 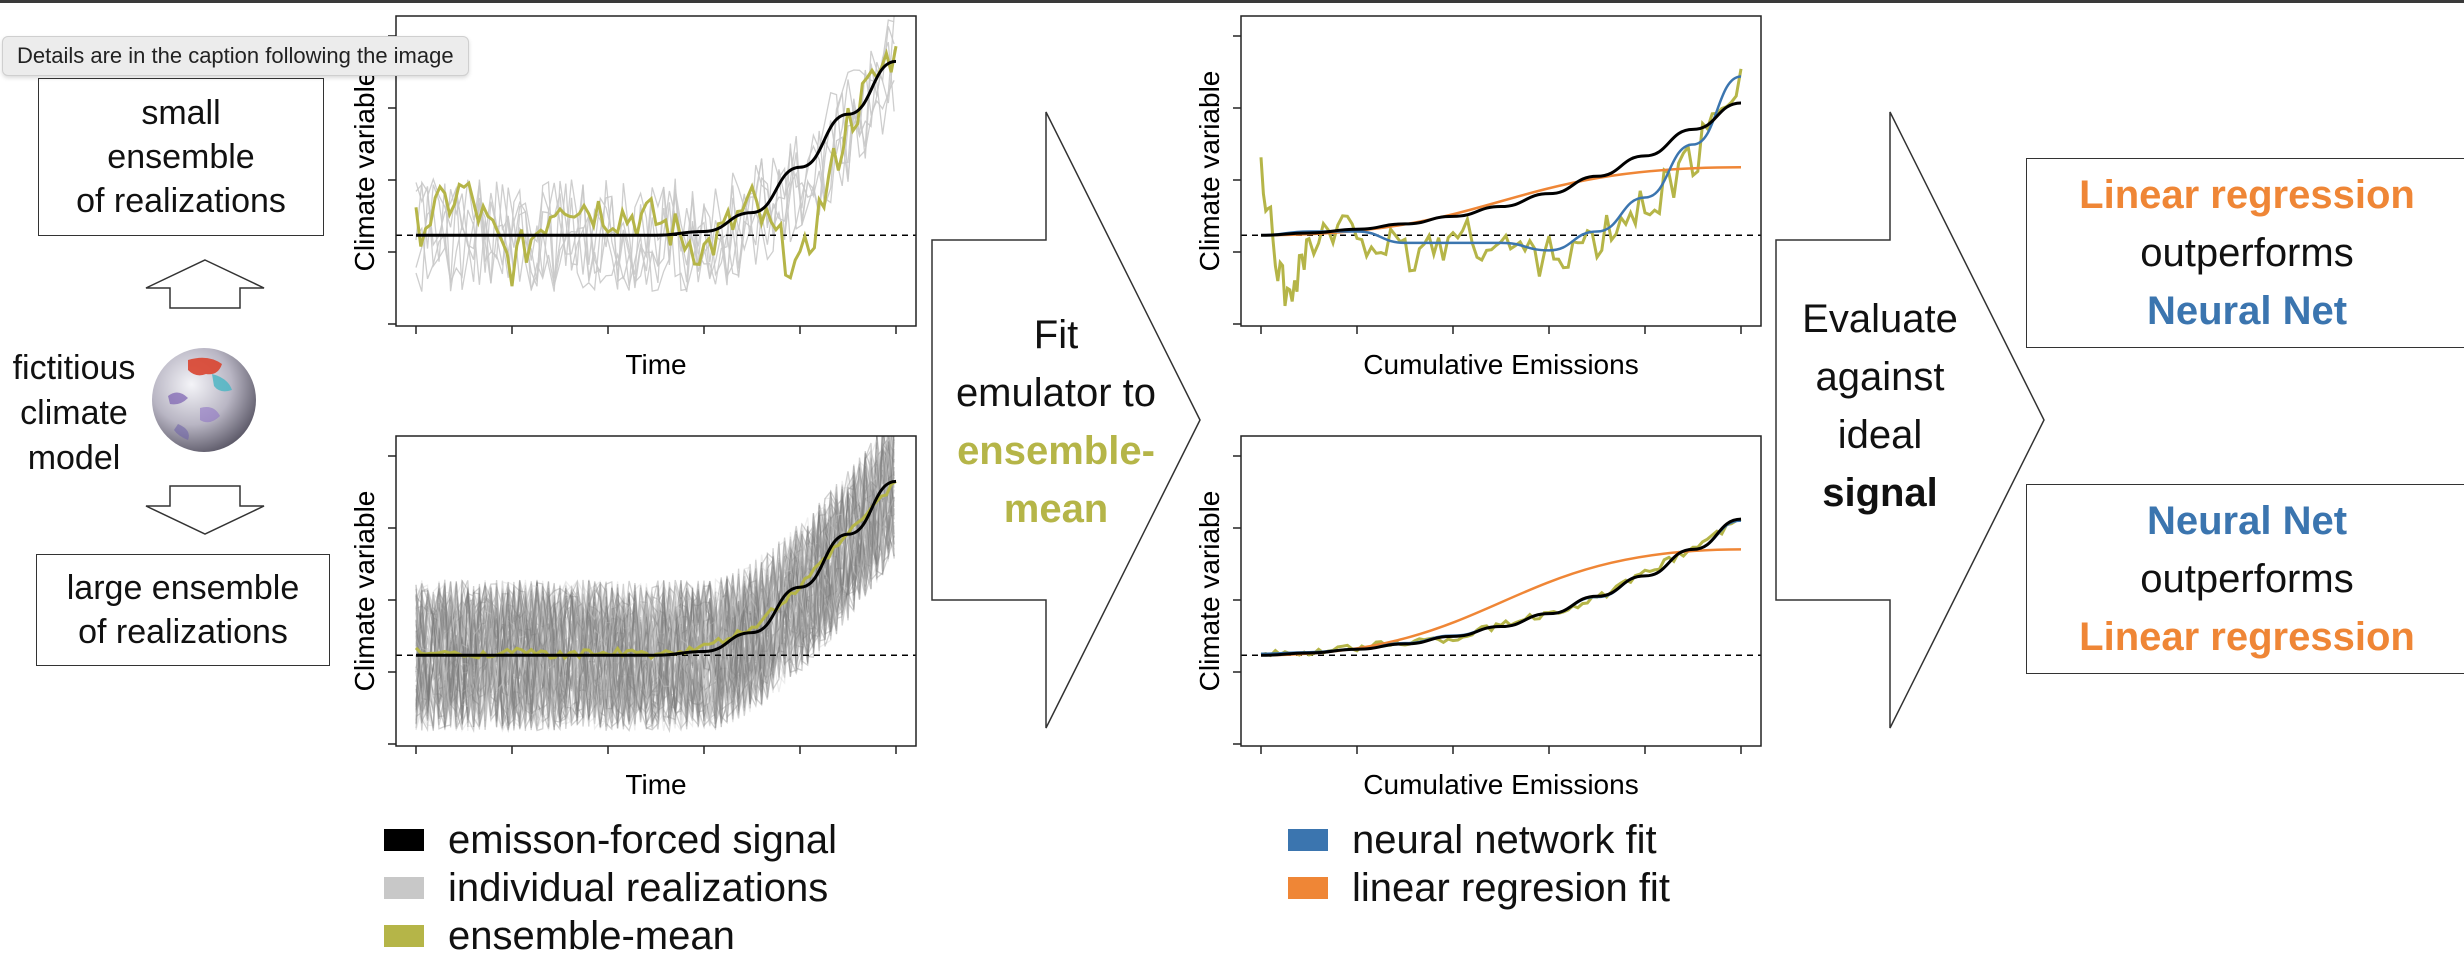 I want to click on legend-label-nn: neural network fit, so click(x=1504, y=839).